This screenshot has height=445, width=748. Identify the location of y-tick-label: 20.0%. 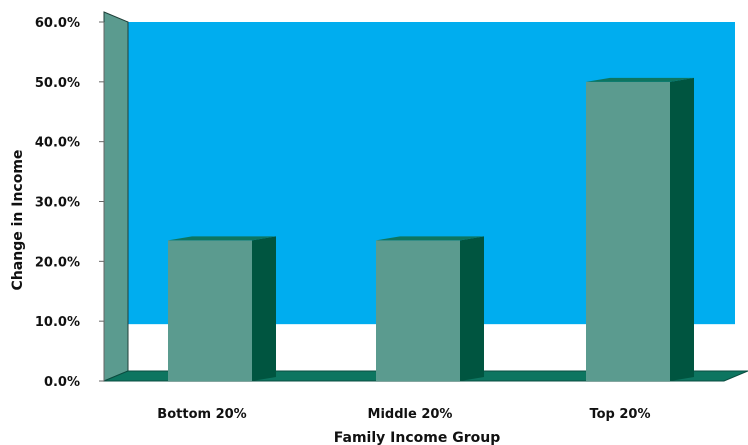
(57, 262).